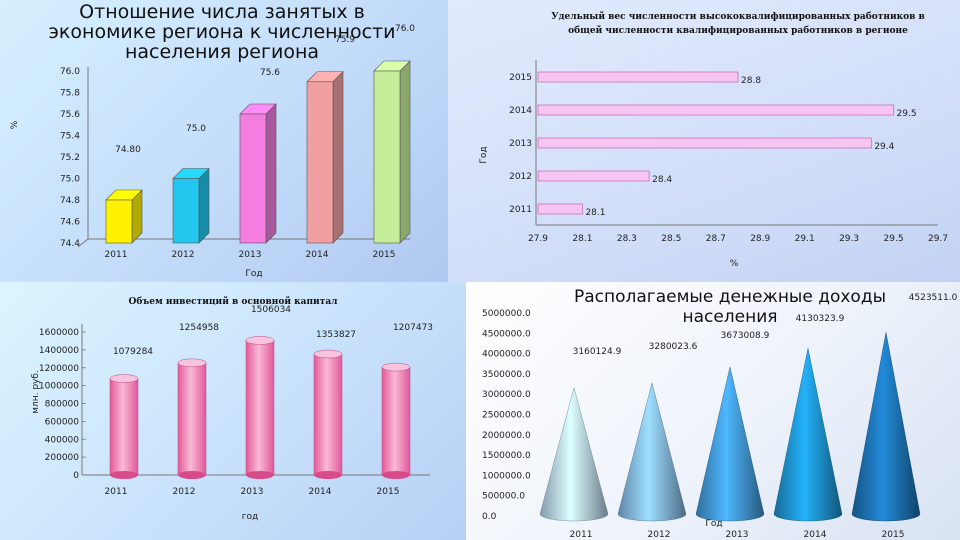 This screenshot has width=960, height=540. Describe the element at coordinates (199, 328) in the screenshot. I see `bar-value-label: 1254958` at that location.